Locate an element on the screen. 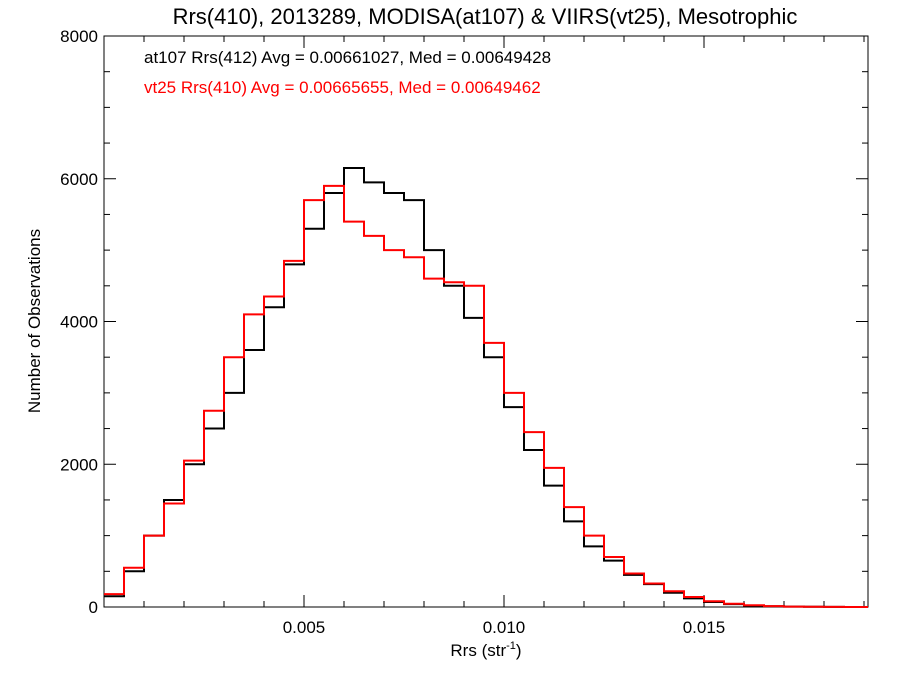 This screenshot has height=675, width=900. y-tick-label: 6000 is located at coordinates (79, 179).